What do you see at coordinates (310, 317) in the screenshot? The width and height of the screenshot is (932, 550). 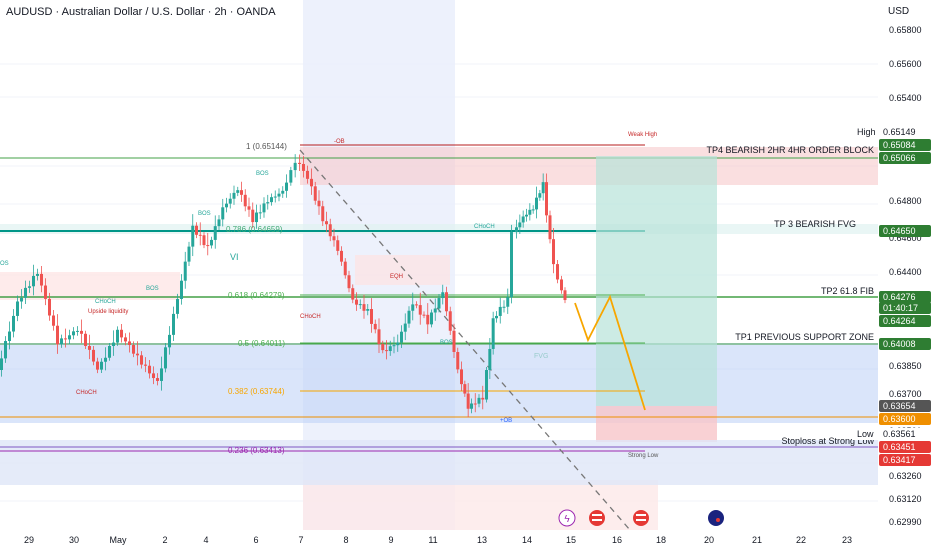 I see `choch-label-2: CHoCH` at bounding box center [310, 317].